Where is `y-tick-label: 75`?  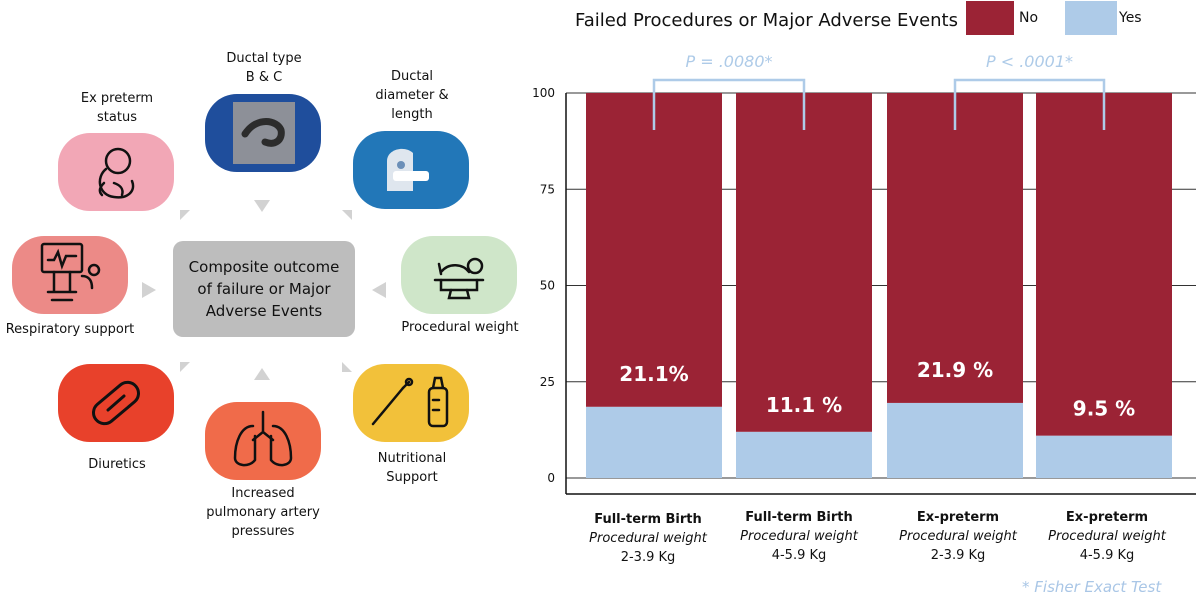
y-tick-label: 75 is located at coordinates (547, 189).